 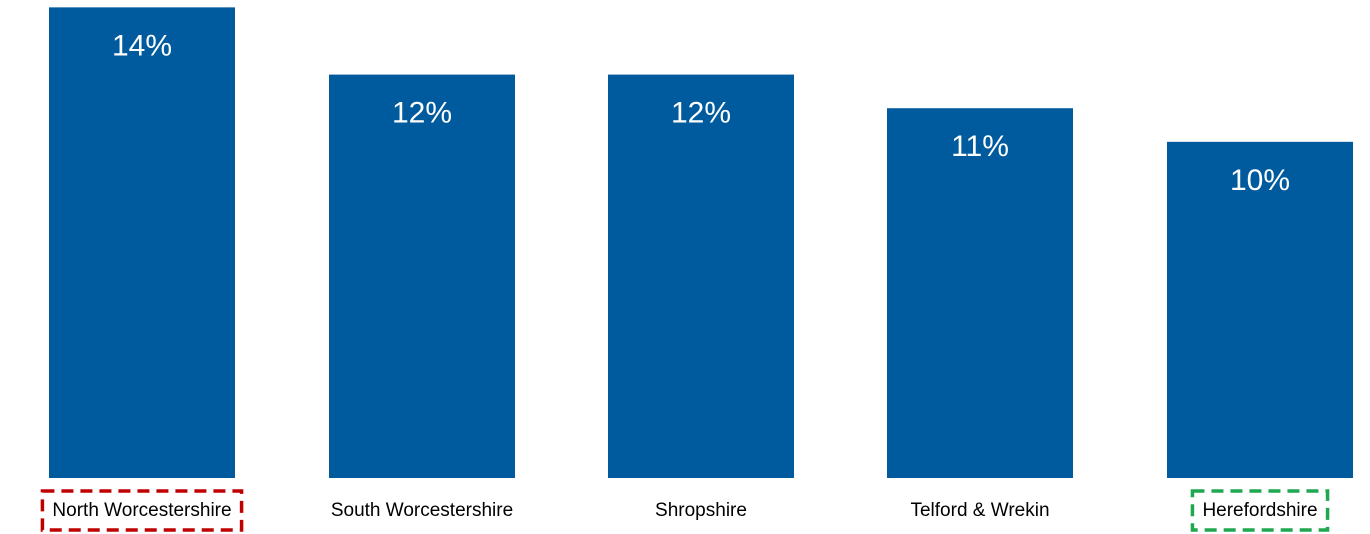 I want to click on category-label-herefordshire: Herefordshire, so click(x=1259, y=510).